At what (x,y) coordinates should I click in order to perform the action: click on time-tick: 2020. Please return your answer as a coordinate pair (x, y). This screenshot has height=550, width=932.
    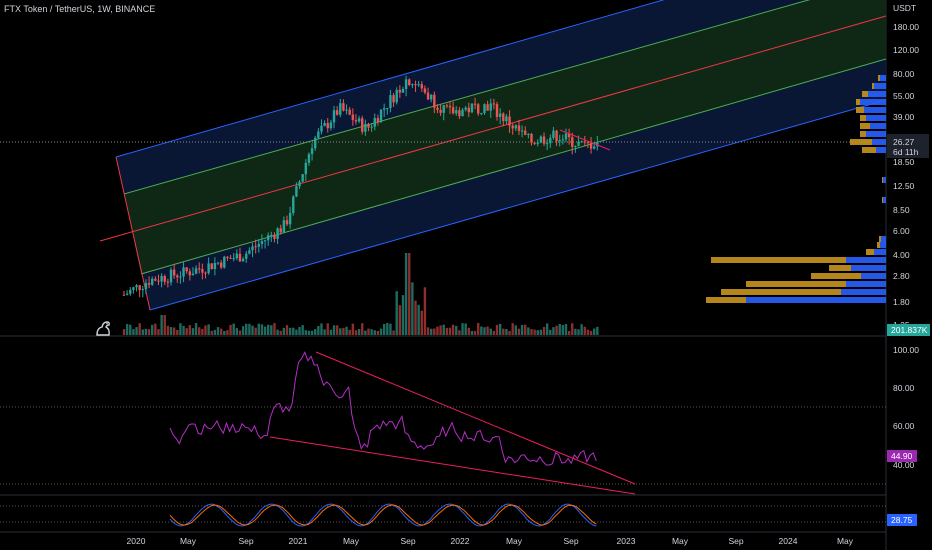
    Looking at the image, I should click on (136, 541).